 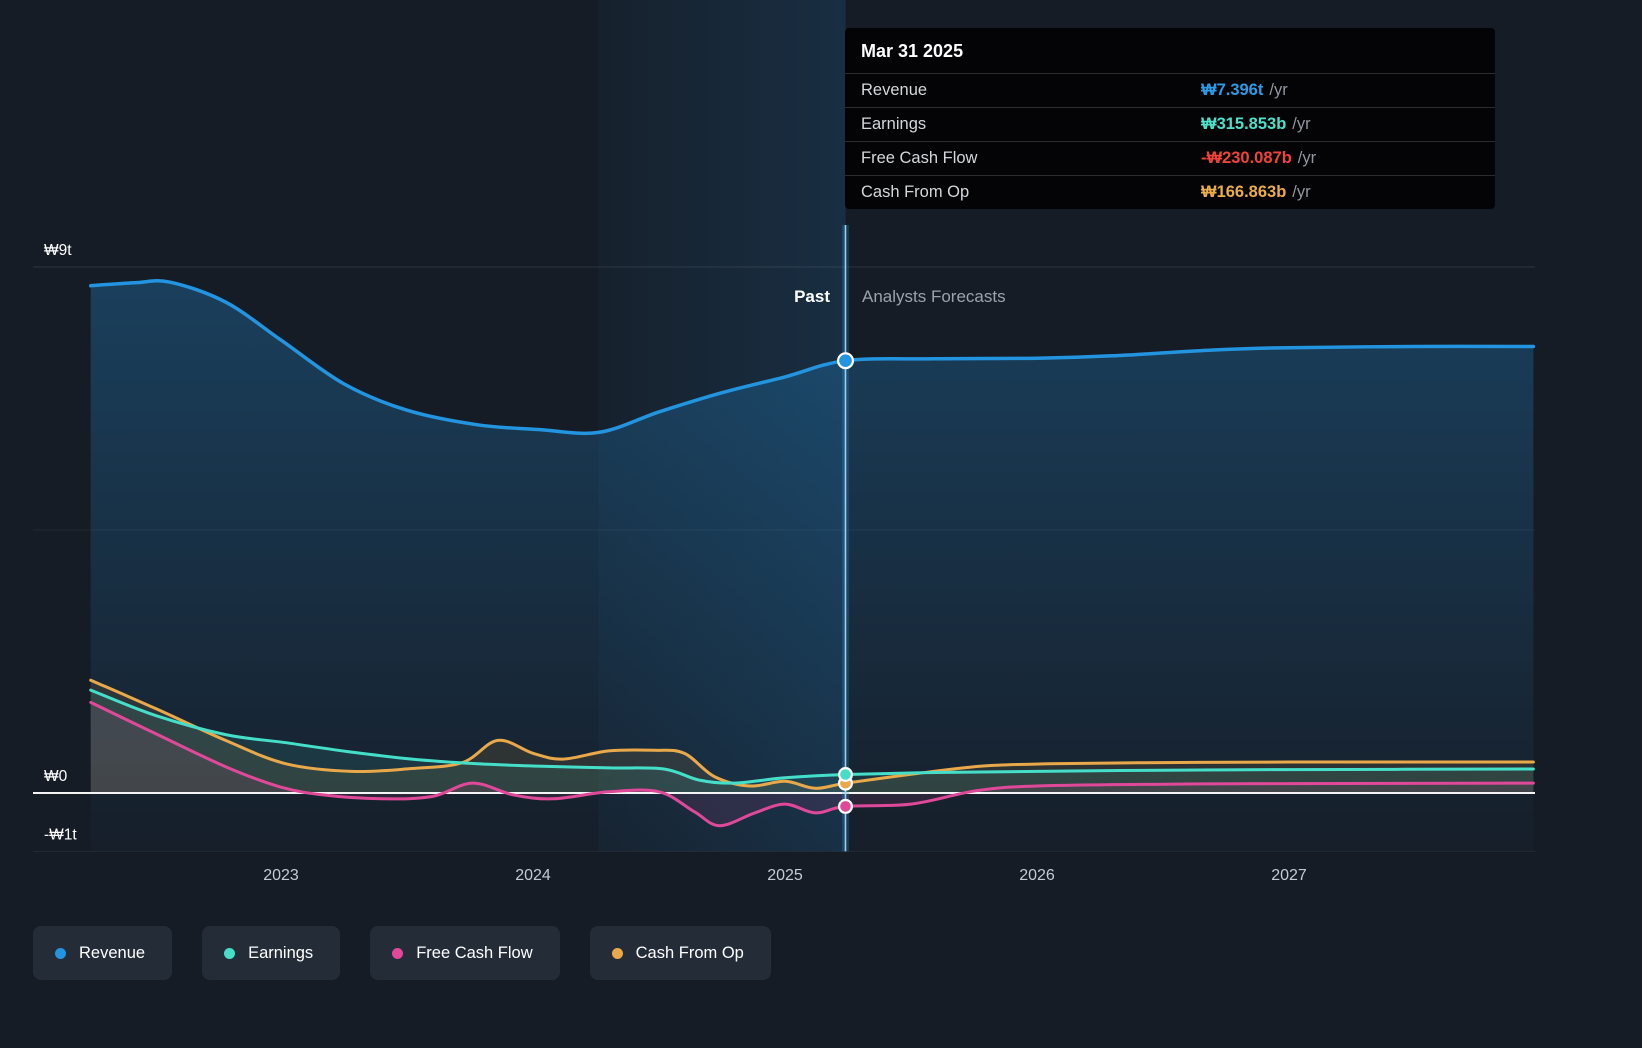 I want to click on tooltip-earnings-value: ₩315.853b/yr, so click(x=1256, y=124).